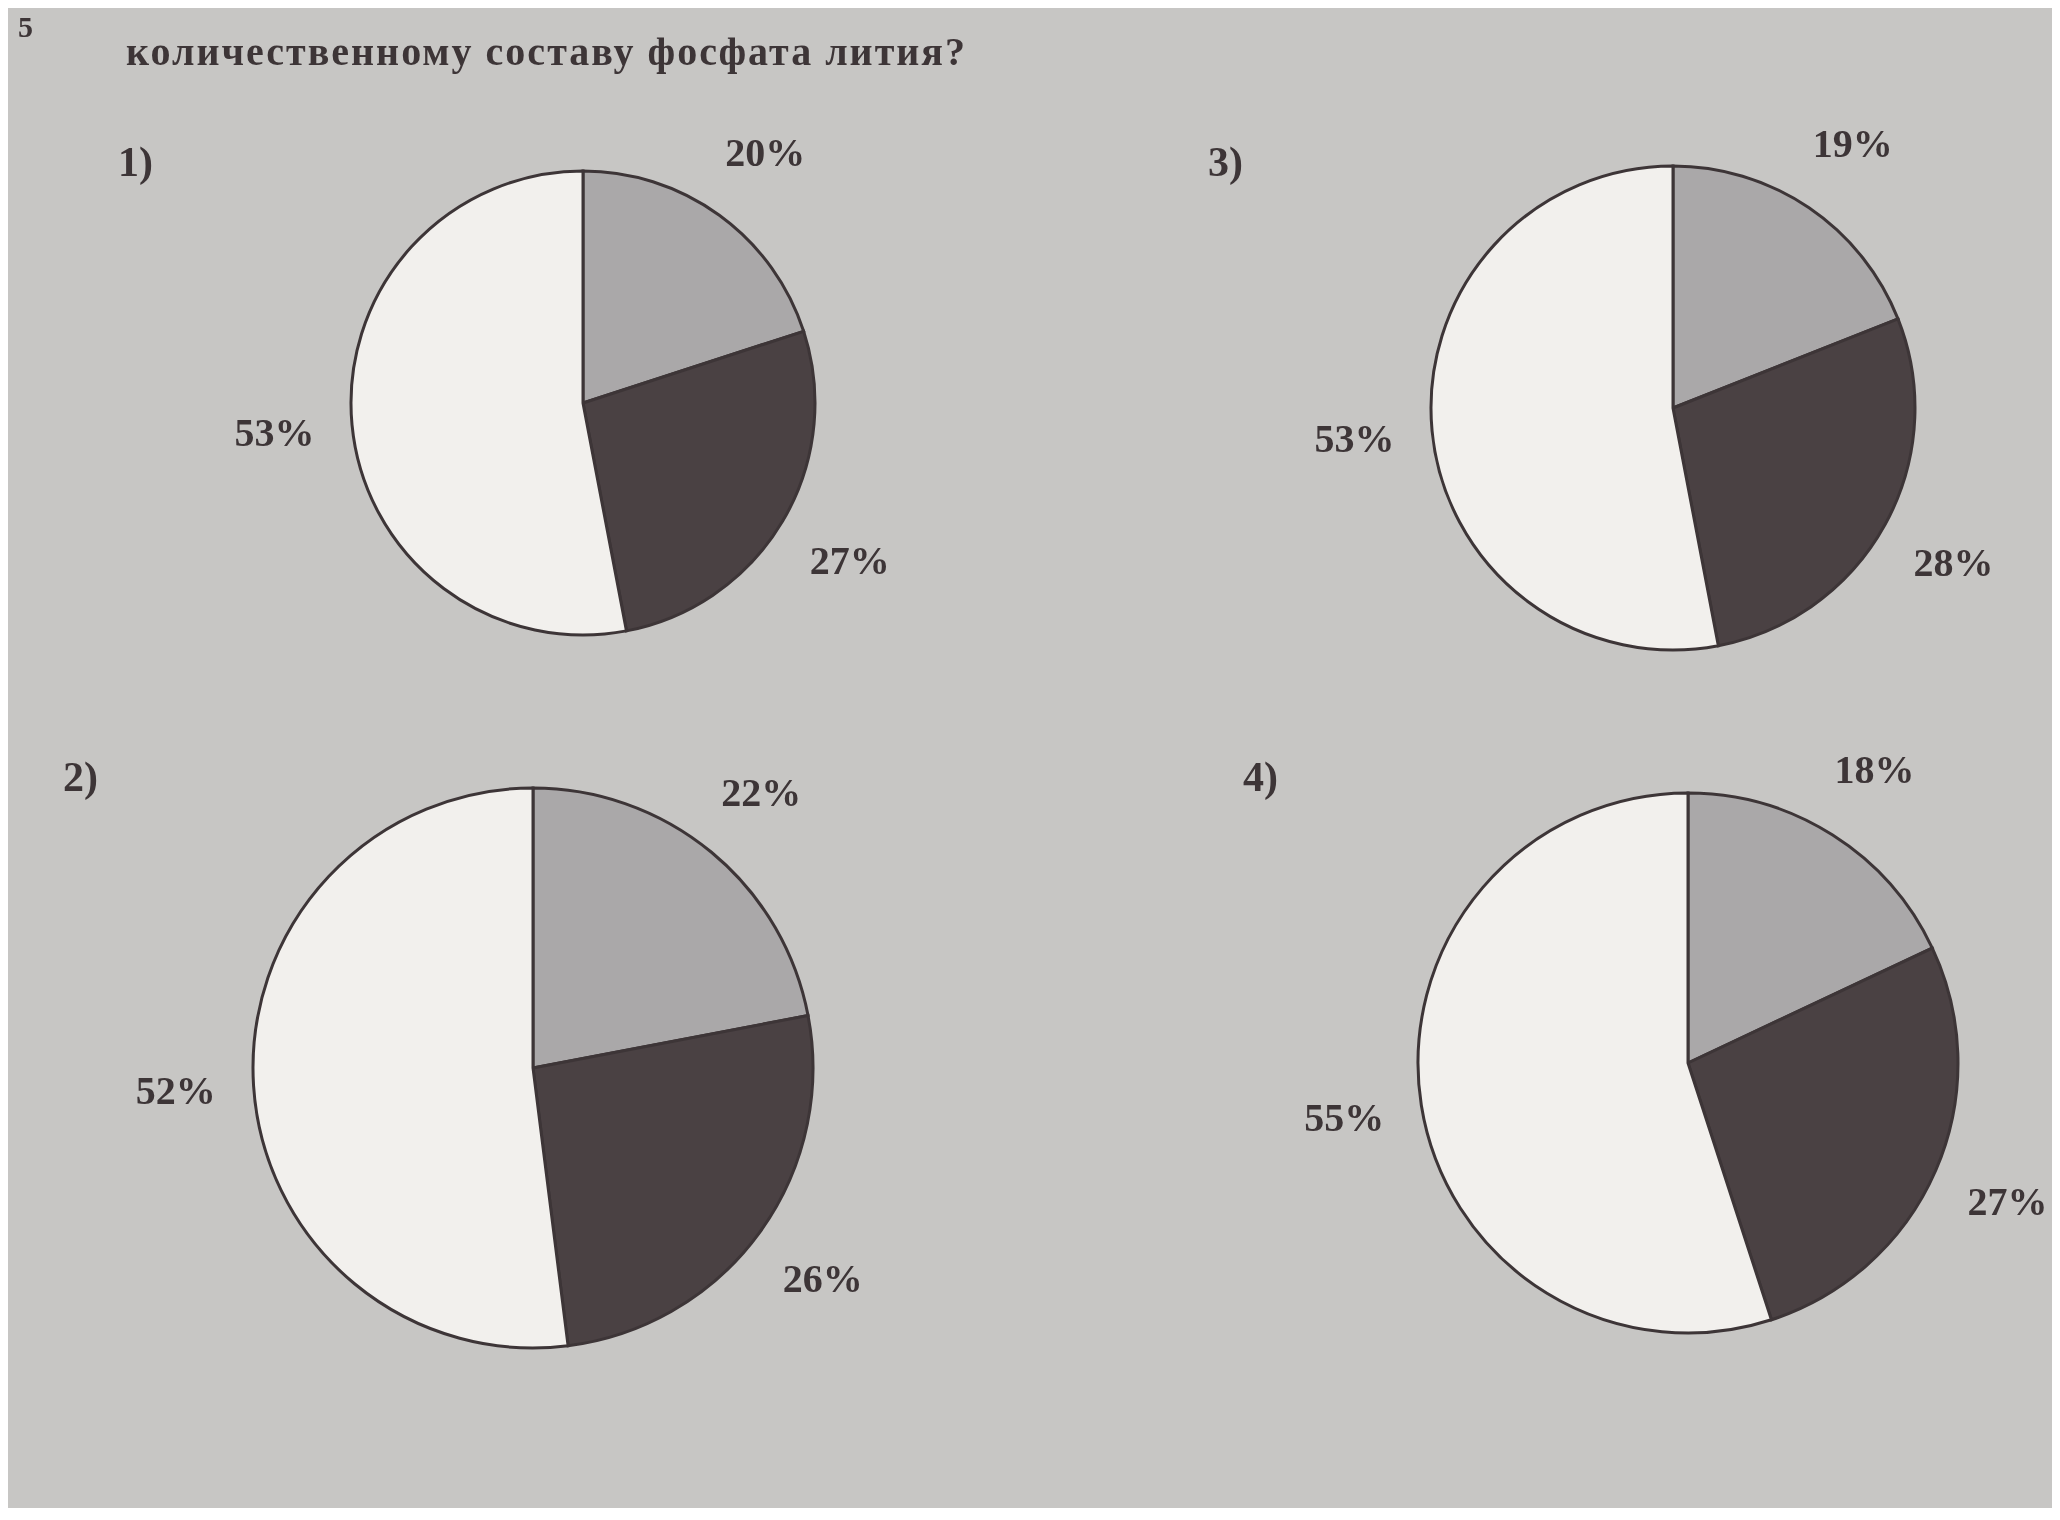  Describe the element at coordinates (1225, 162) in the screenshot. I see `chart-title: 3)` at that location.